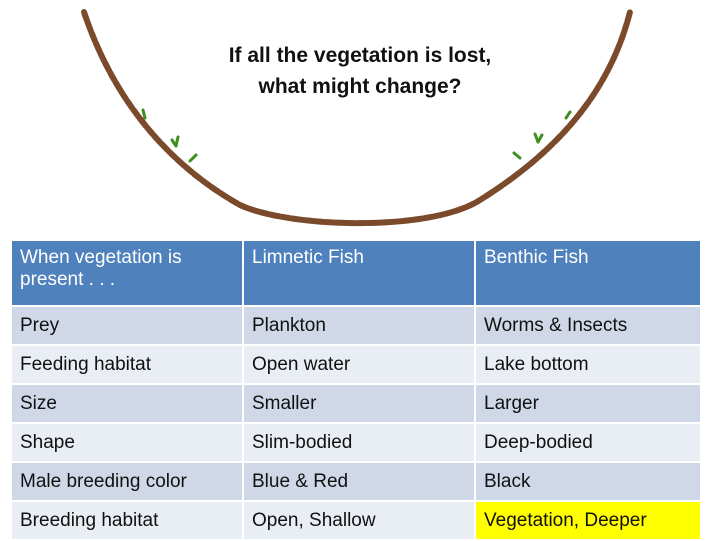 The width and height of the screenshot is (720, 541). Describe the element at coordinates (588, 481) in the screenshot. I see `benthic-value: Black` at that location.